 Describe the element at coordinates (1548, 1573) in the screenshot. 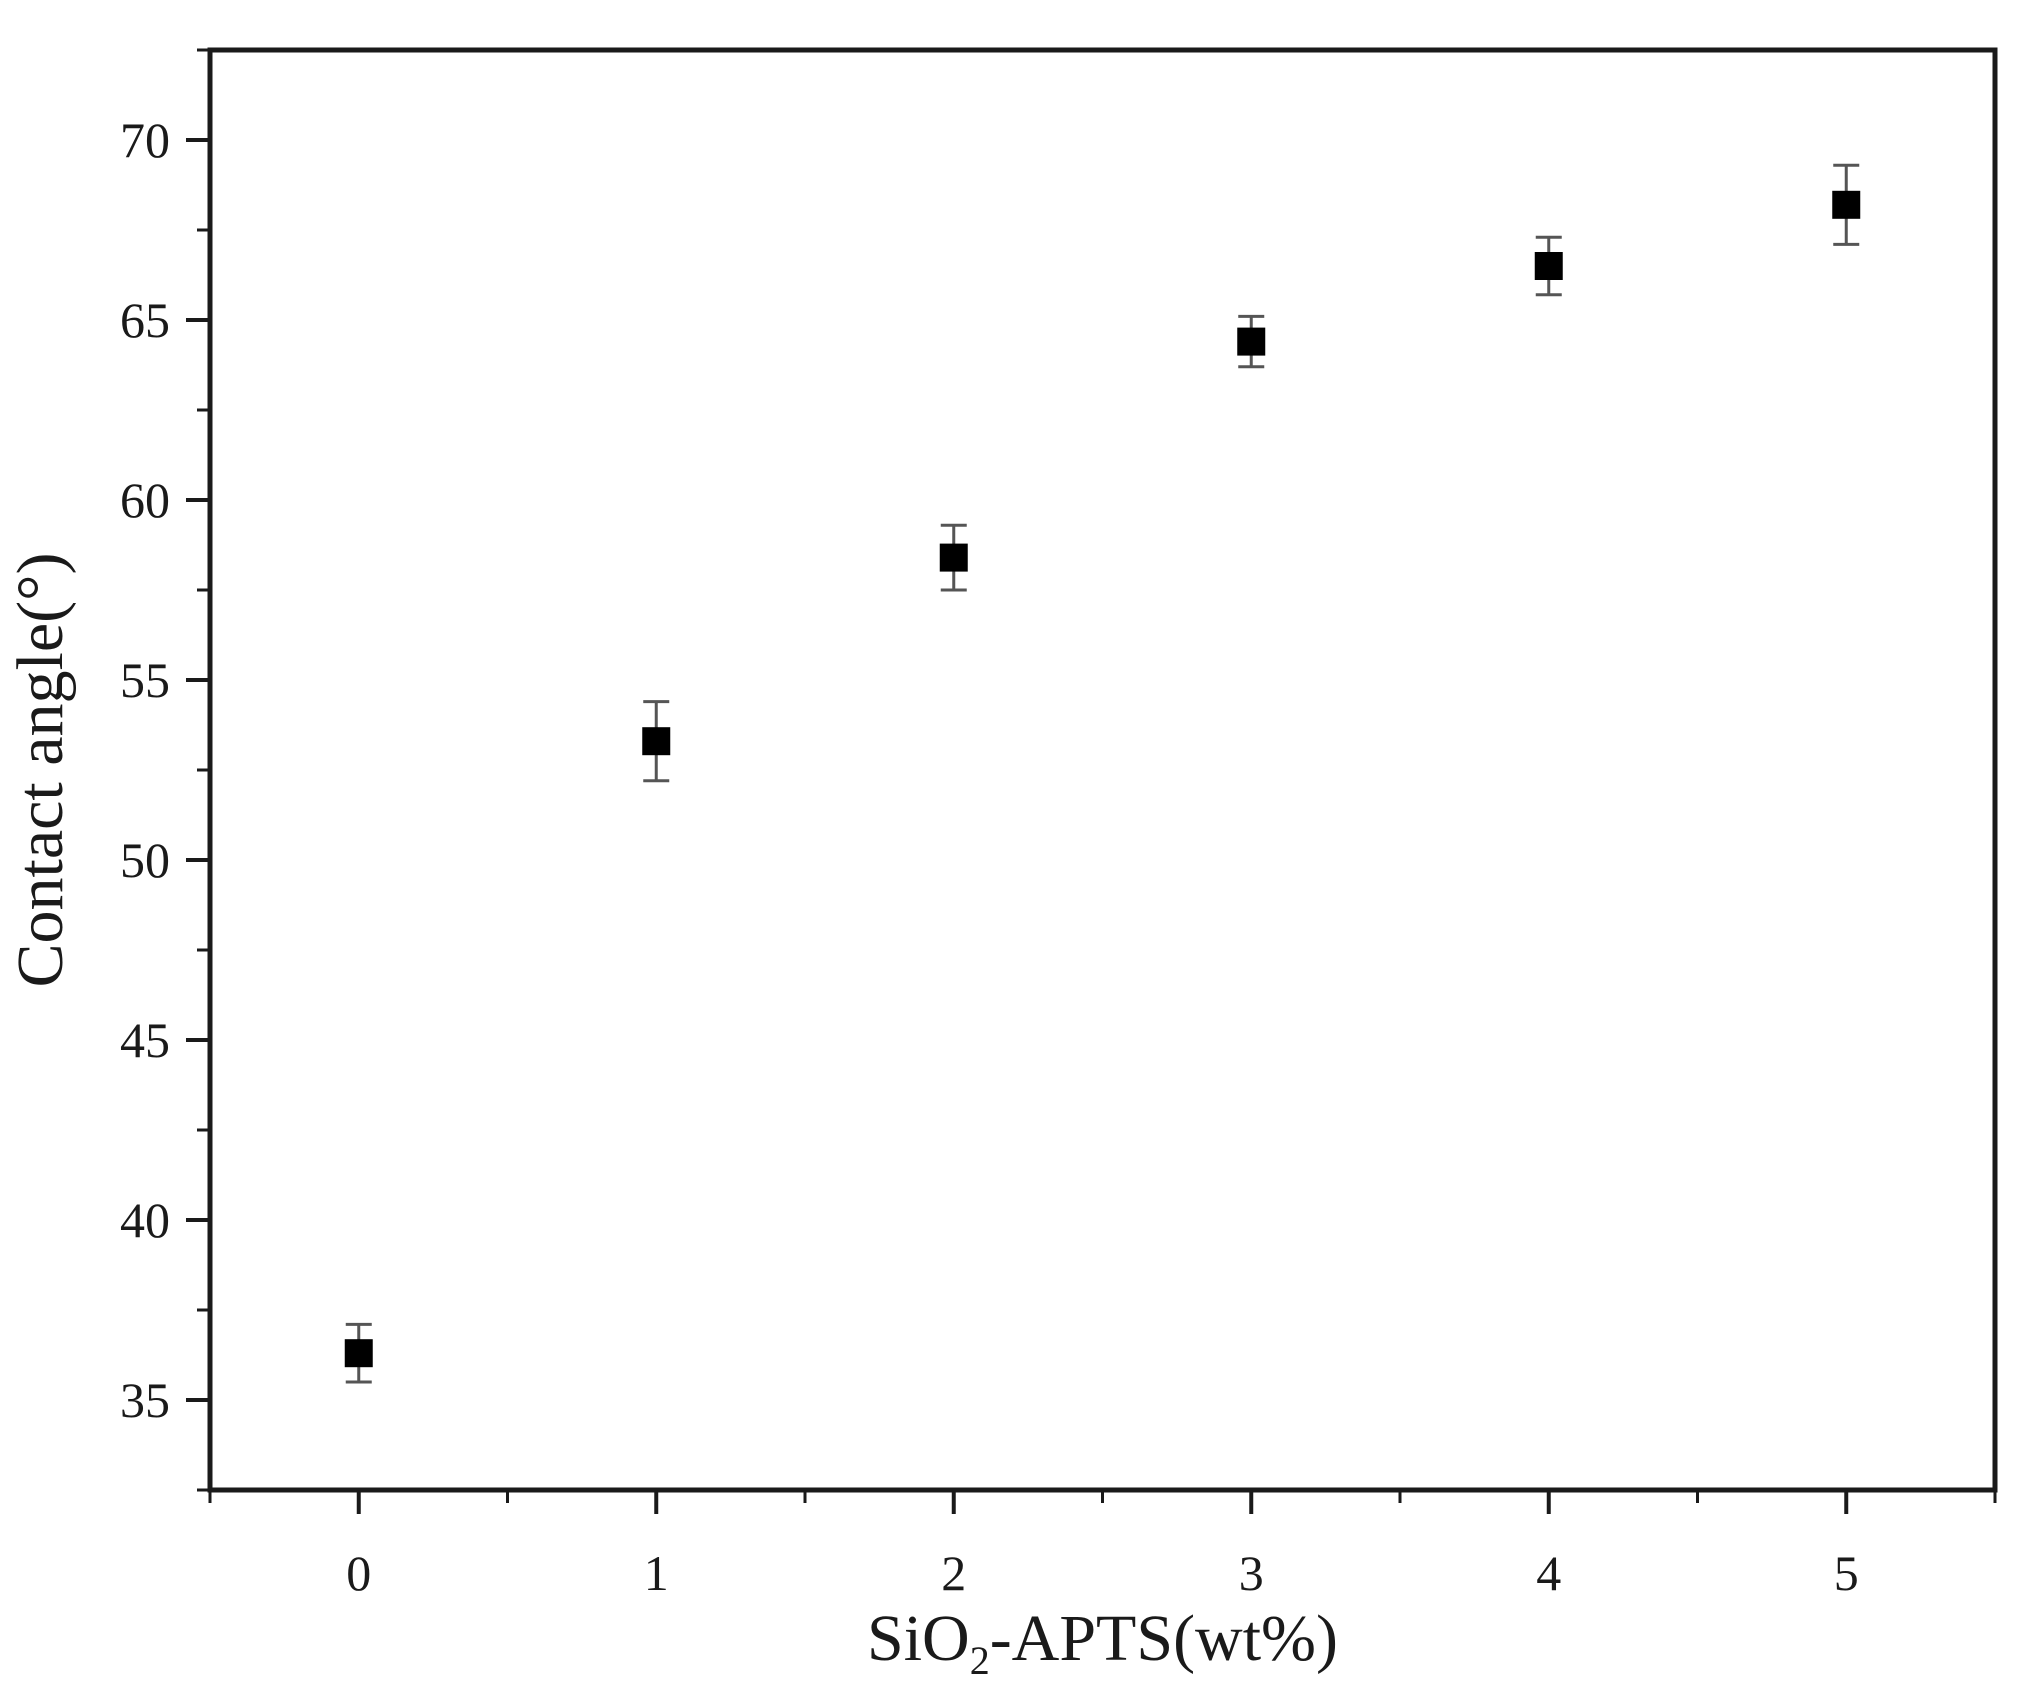

I see `x-tick-label: 4` at that location.